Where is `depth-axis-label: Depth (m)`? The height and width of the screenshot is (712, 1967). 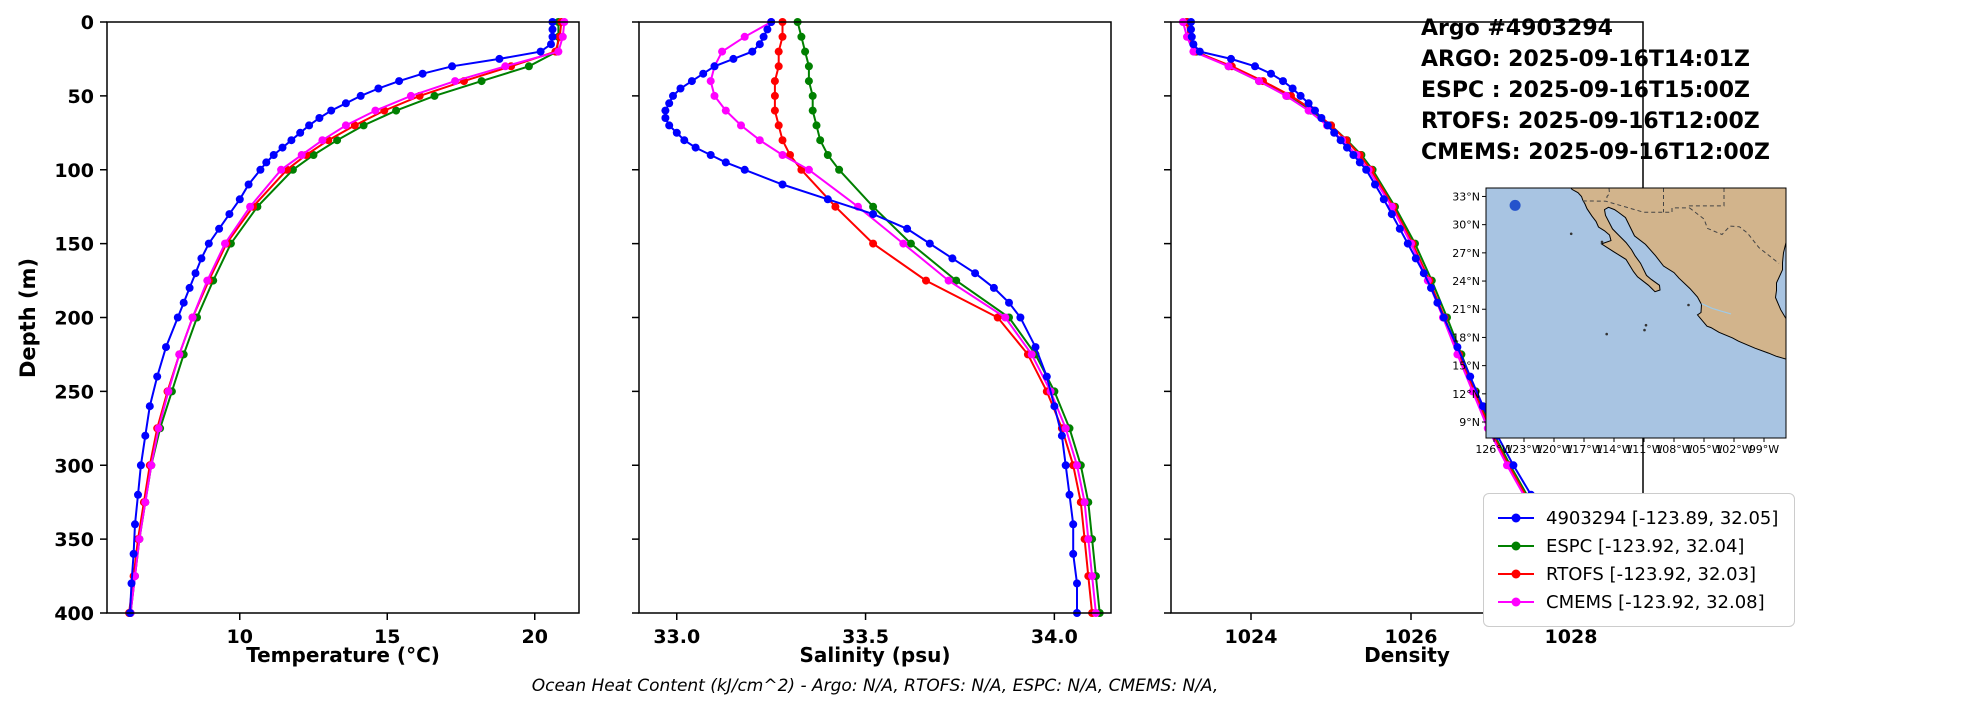 depth-axis-label: Depth (m) is located at coordinates (28, 317).